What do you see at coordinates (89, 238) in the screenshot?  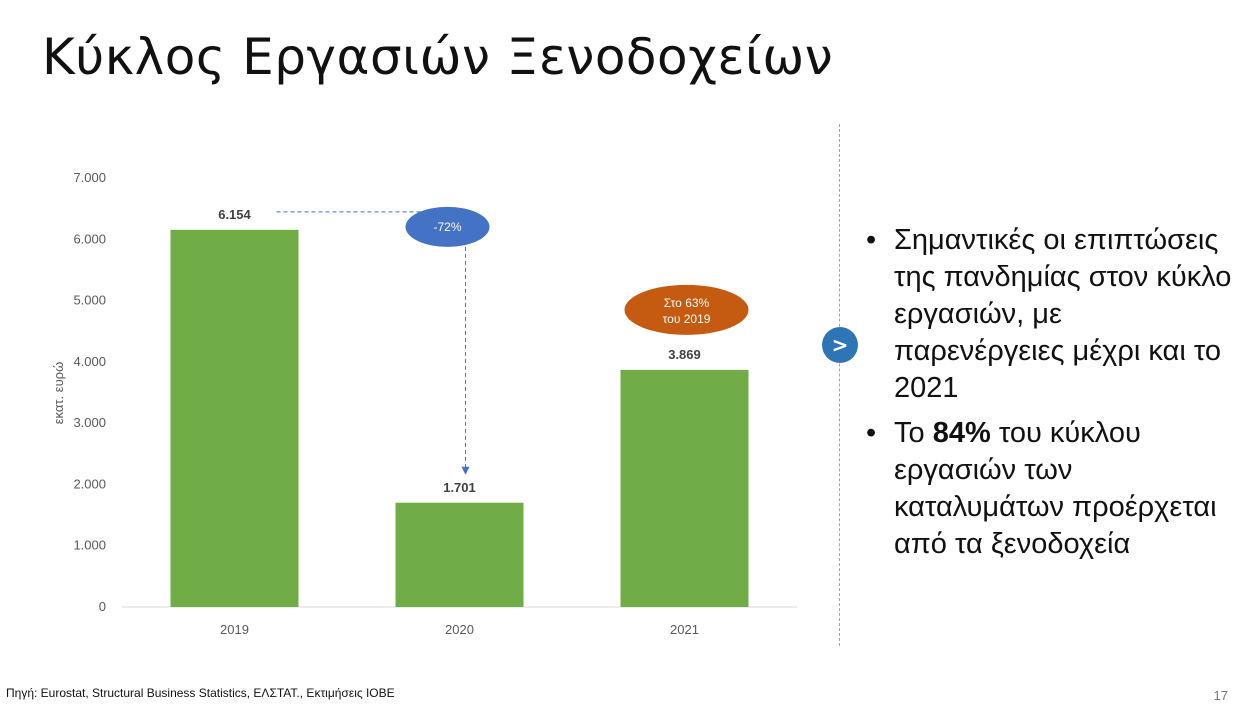 I see `y-tick-label: 6.000` at bounding box center [89, 238].